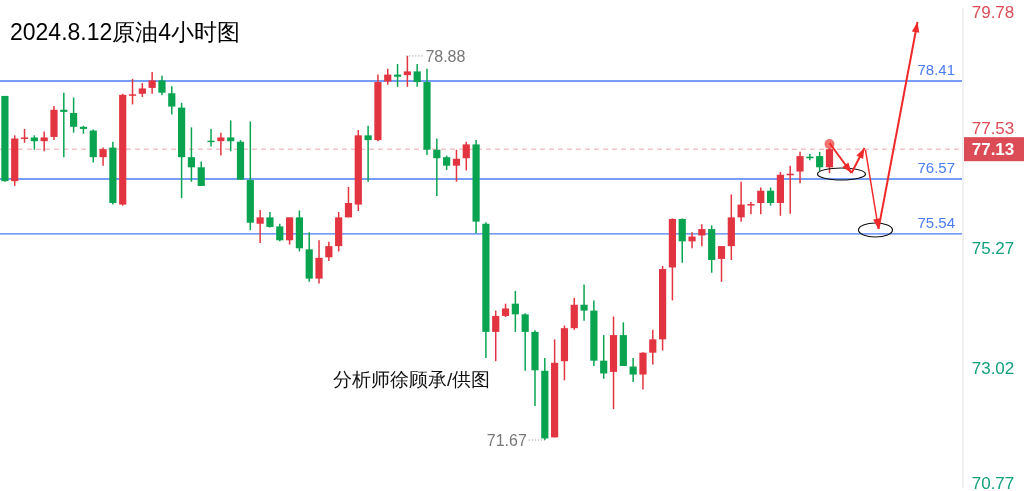  What do you see at coordinates (506, 441) in the screenshot?
I see `annotation: 71.67` at bounding box center [506, 441].